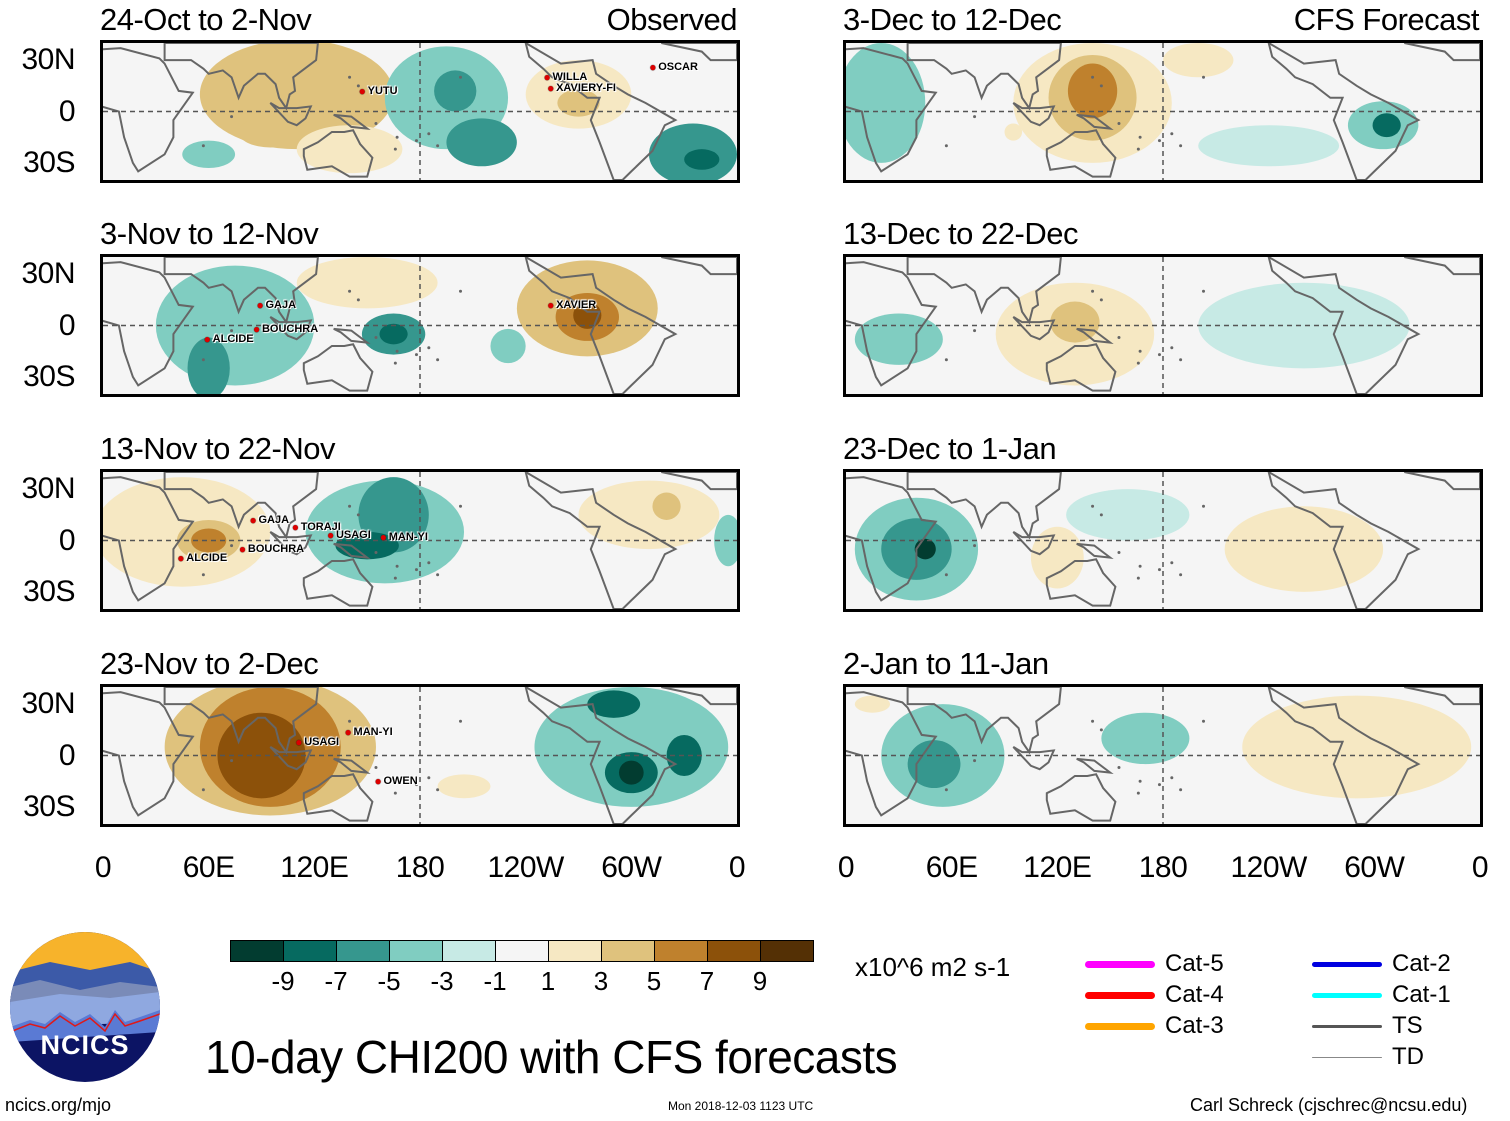  Describe the element at coordinates (103, 867) in the screenshot. I see `x-tick-label: 0` at that location.